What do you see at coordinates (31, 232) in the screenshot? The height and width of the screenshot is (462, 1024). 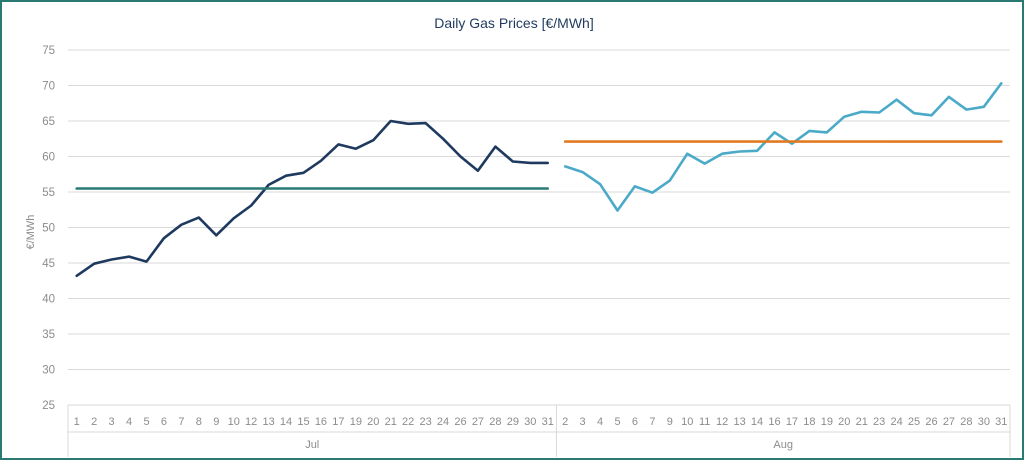 I see `y-axis-label: €/MWh` at bounding box center [31, 232].